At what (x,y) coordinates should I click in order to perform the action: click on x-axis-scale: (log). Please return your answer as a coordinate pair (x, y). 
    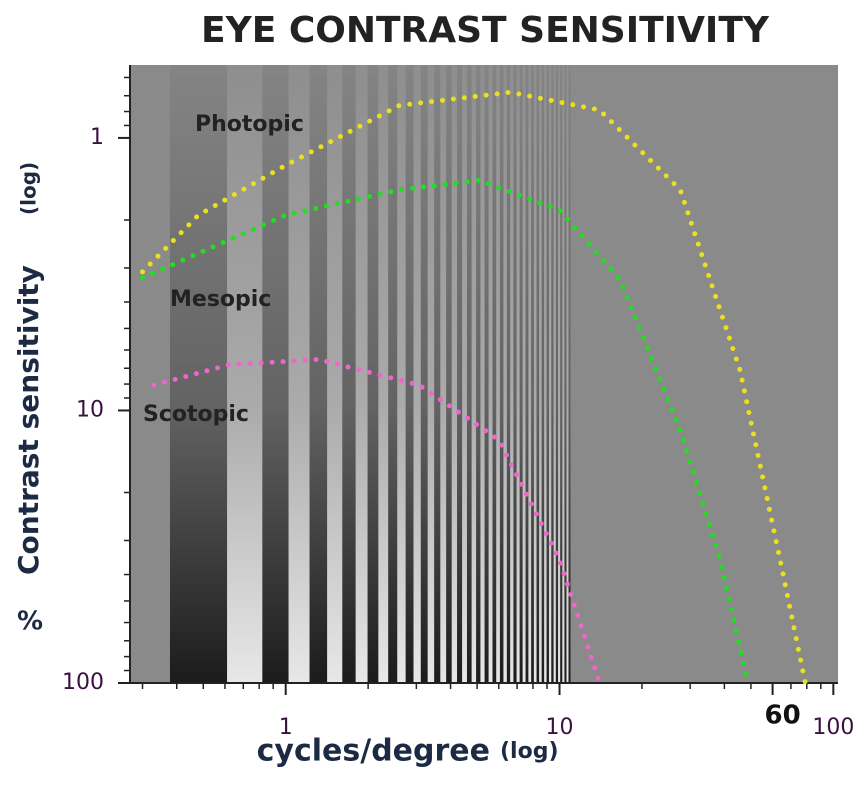
    Looking at the image, I should click on (529, 751).